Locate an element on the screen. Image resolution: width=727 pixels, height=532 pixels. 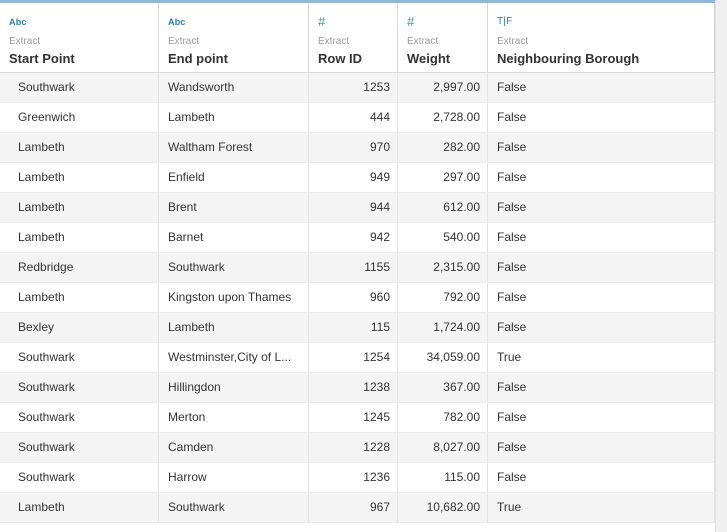
cell-weight: 540.00 is located at coordinates (443, 237).